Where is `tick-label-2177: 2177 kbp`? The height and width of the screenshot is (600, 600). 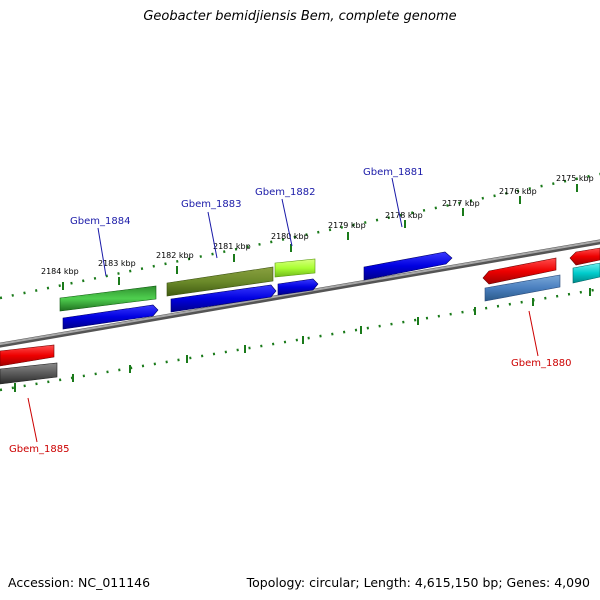 tick-label-2177: 2177 kbp is located at coordinates (461, 203).